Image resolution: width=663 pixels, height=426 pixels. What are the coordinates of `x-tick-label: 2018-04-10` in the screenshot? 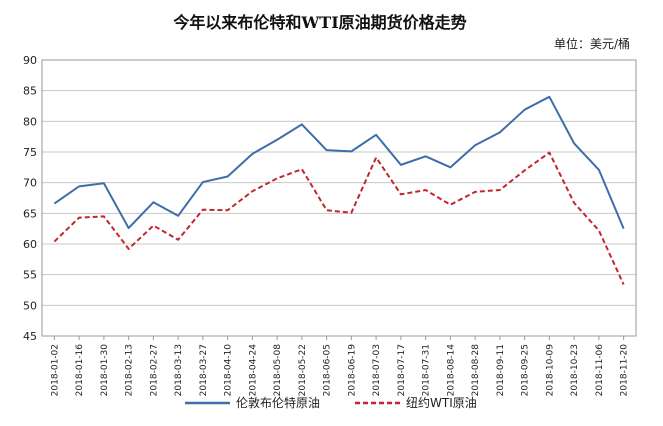 It's located at (229, 370).